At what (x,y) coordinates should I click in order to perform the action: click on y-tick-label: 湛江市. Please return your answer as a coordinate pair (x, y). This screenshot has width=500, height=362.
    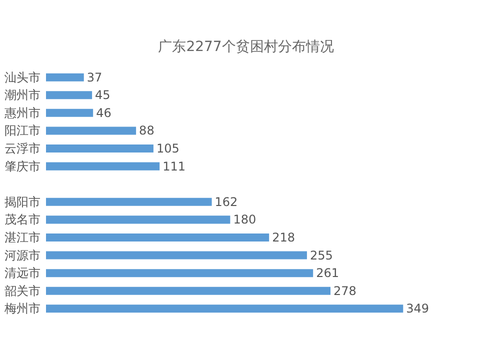
    Looking at the image, I should click on (22, 237).